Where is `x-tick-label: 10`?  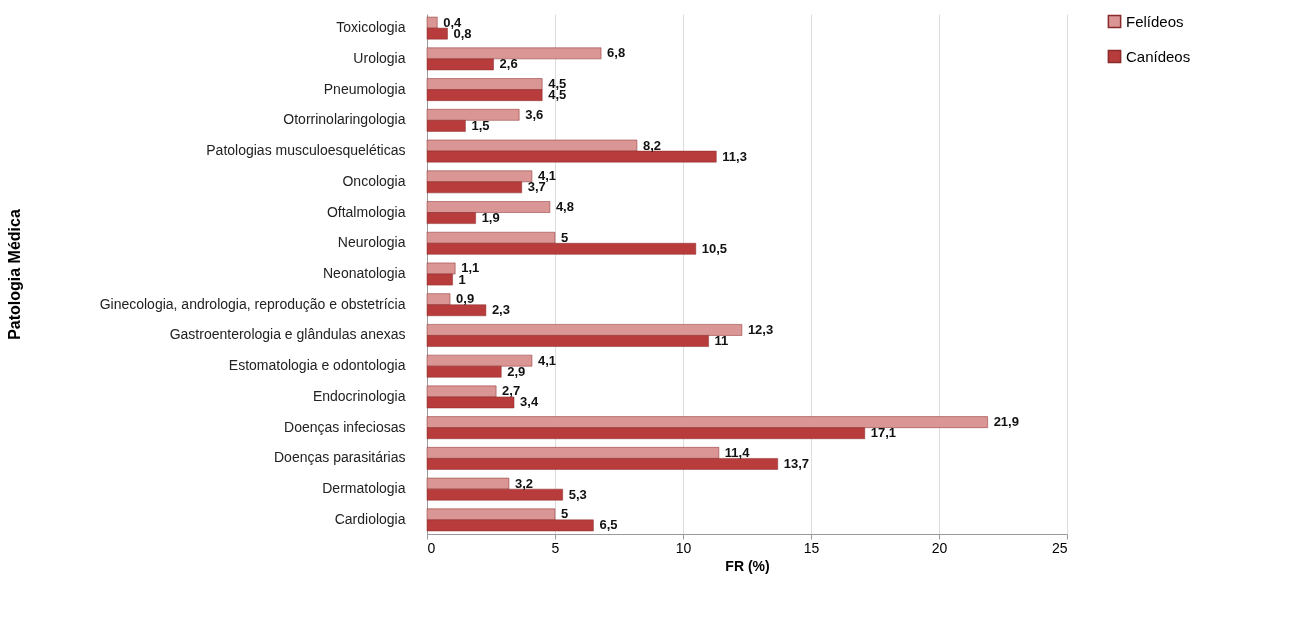
x-tick-label: 10 is located at coordinates (683, 547).